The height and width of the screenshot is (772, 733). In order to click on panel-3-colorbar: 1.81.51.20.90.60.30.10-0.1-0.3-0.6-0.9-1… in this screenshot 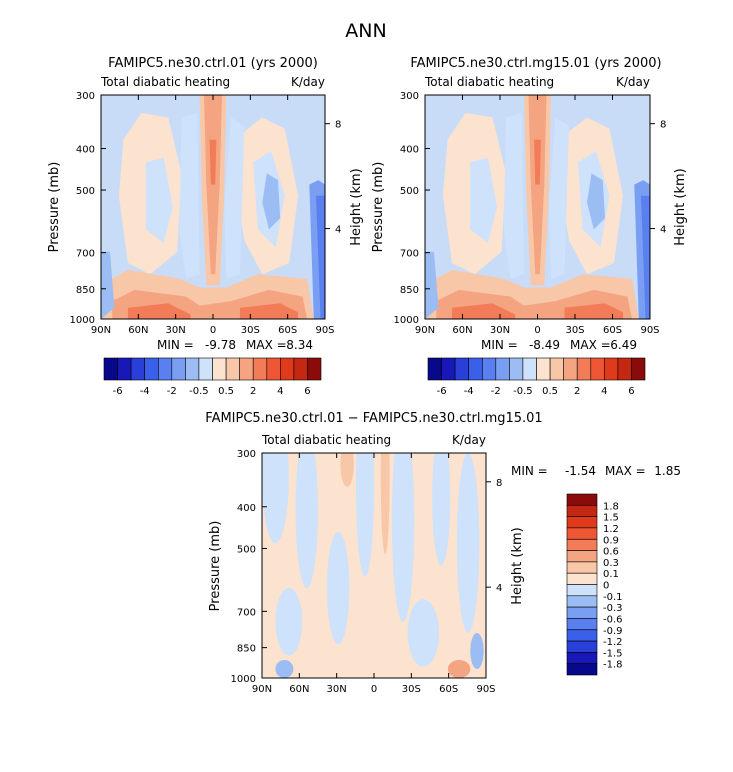, I will do `click(594, 584)`.